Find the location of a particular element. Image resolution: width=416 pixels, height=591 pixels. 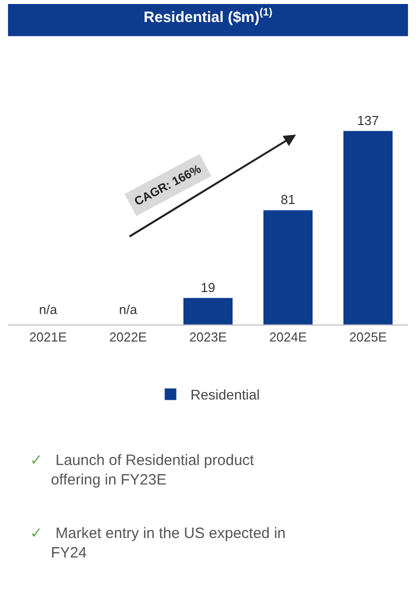

chart-title: Residential ($m)$^{(1)}$ is located at coordinates (208, 16).